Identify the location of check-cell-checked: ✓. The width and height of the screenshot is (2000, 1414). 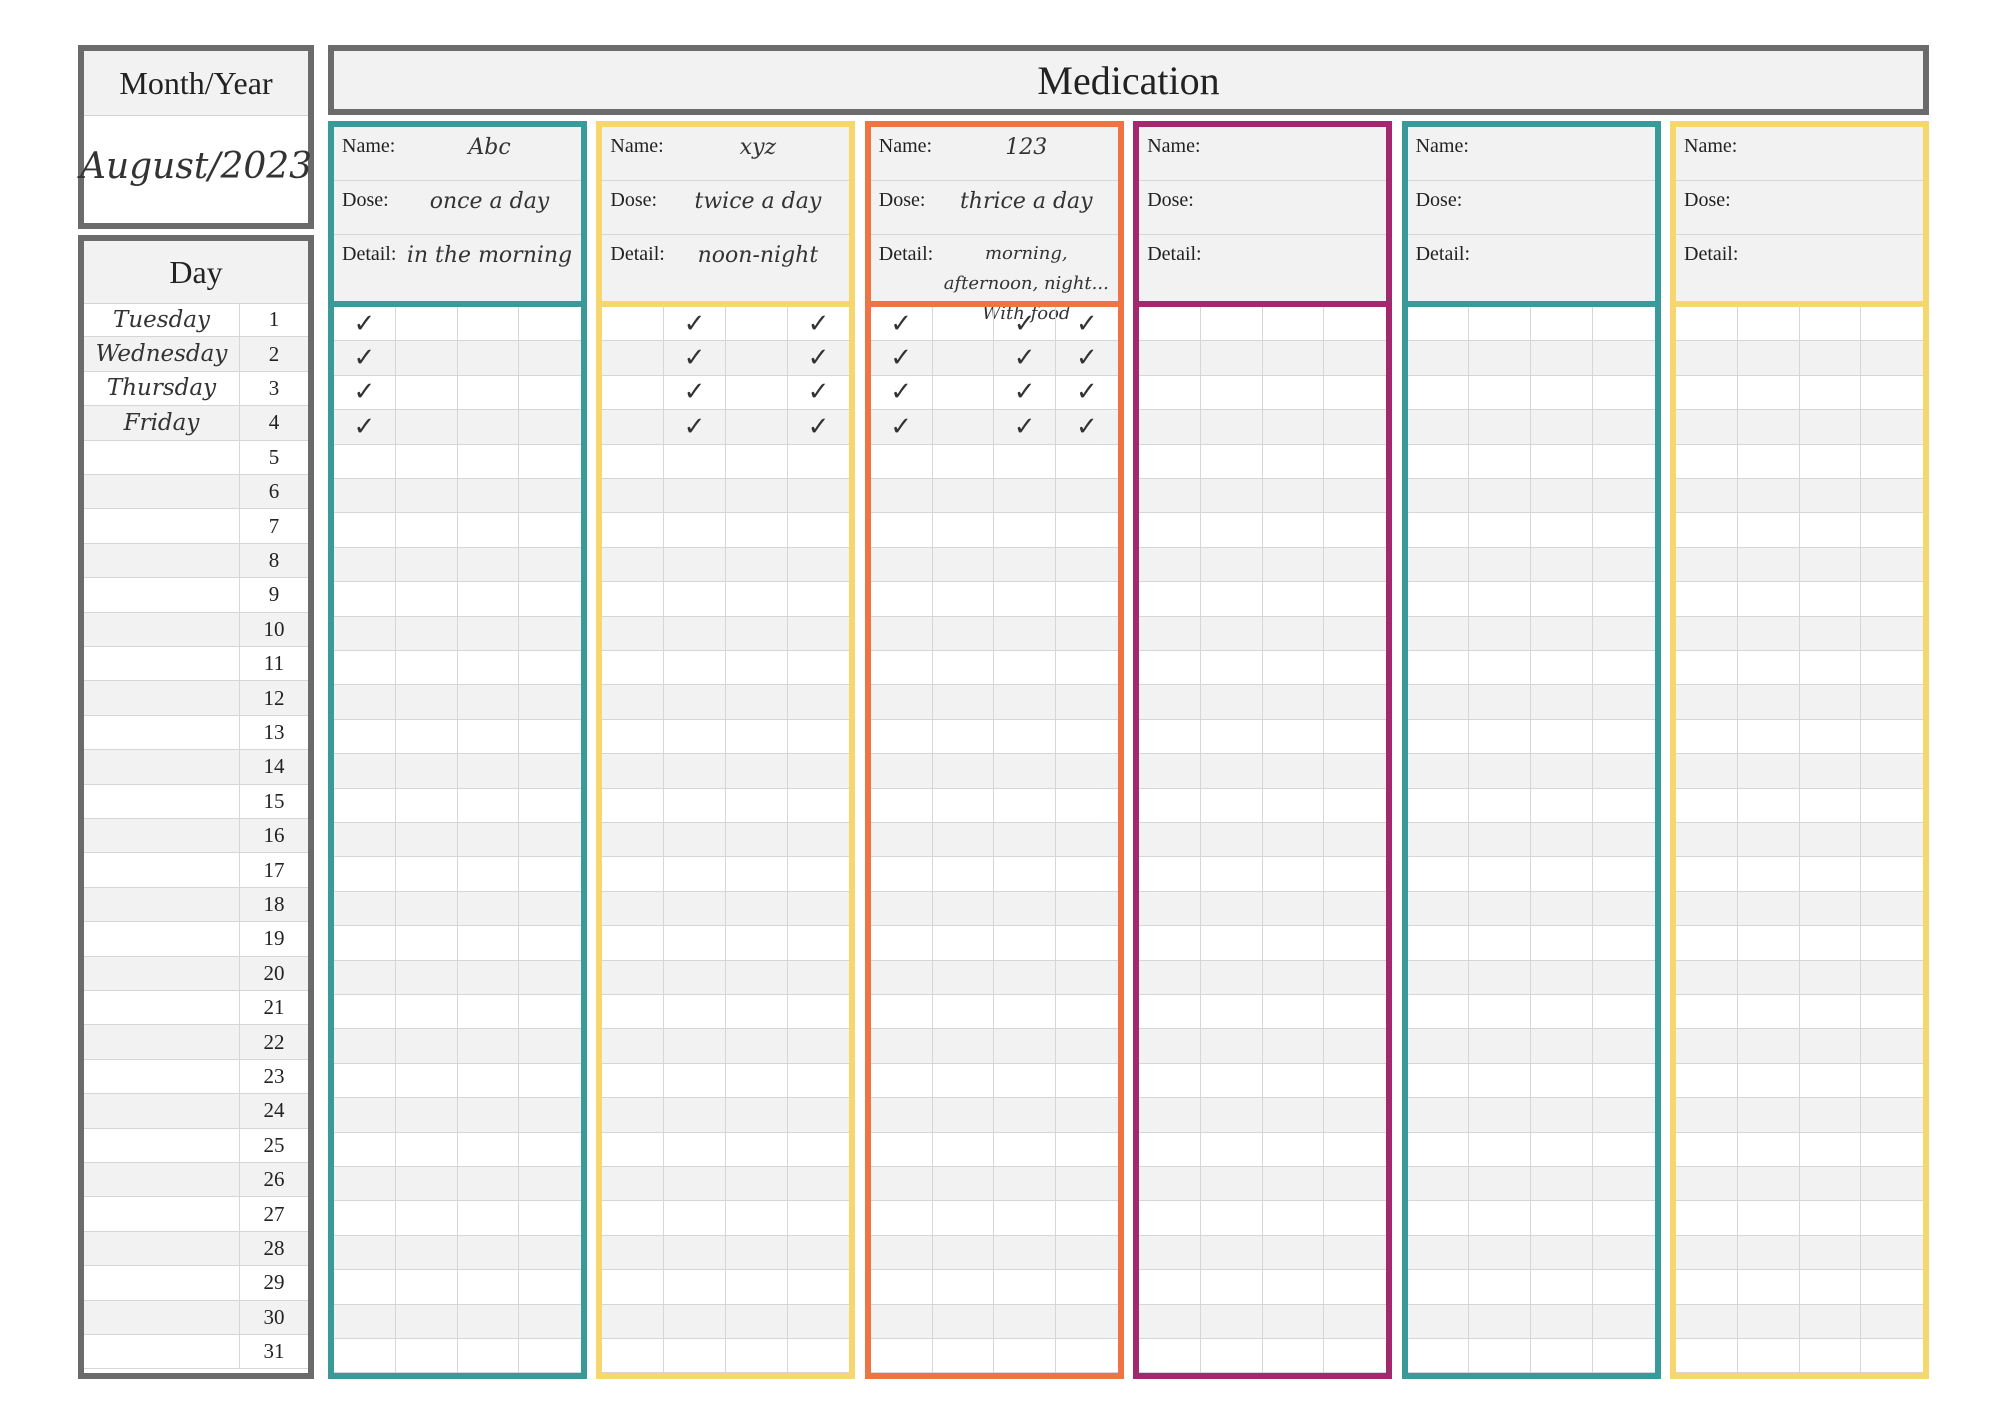
(901, 393).